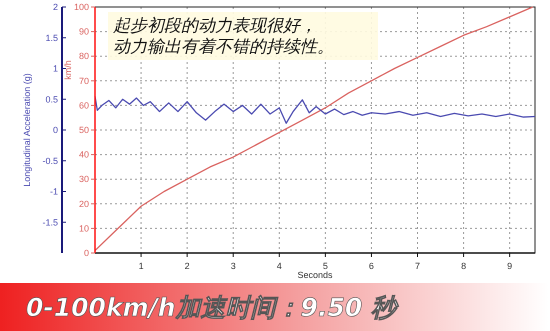  What do you see at coordinates (315, 110) in the screenshot?
I see `line-series` at bounding box center [315, 110].